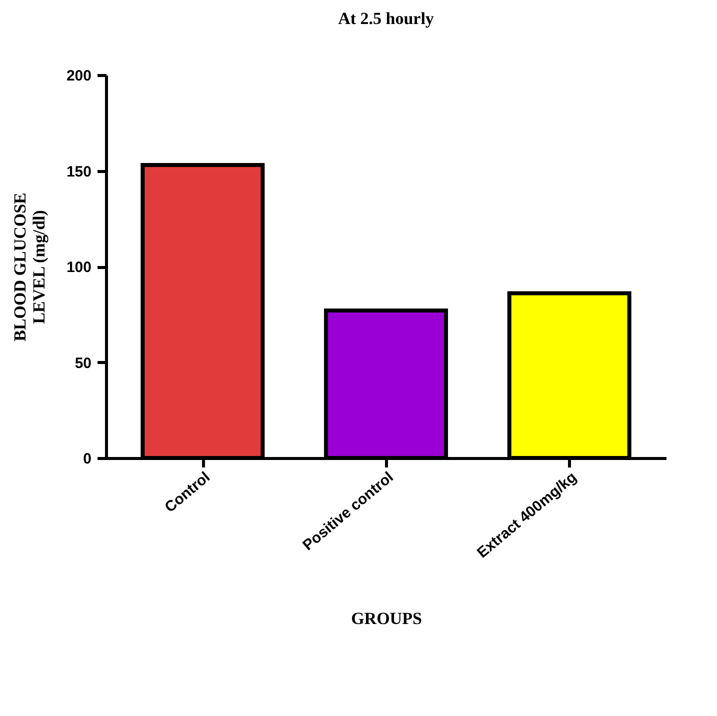 The width and height of the screenshot is (717, 716). What do you see at coordinates (29, 267) in the screenshot?
I see `y-axis-title: BLOOD GLUCOSE LEVEL (mg/dl)` at bounding box center [29, 267].